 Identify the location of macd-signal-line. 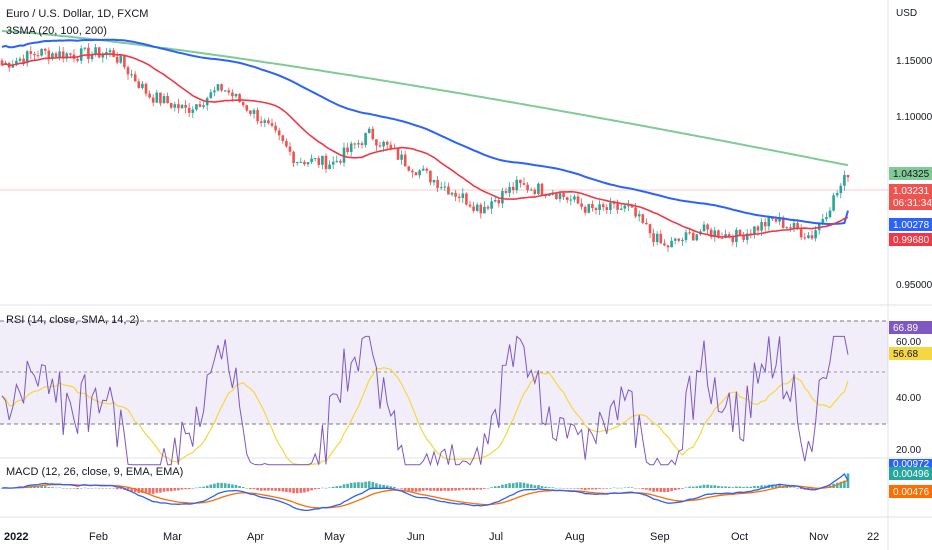
(425, 494).